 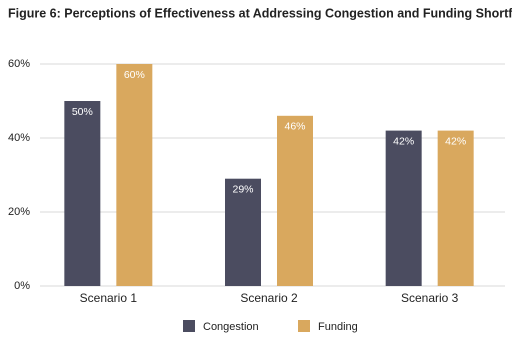 I want to click on value-label: 29%, so click(x=242, y=189).